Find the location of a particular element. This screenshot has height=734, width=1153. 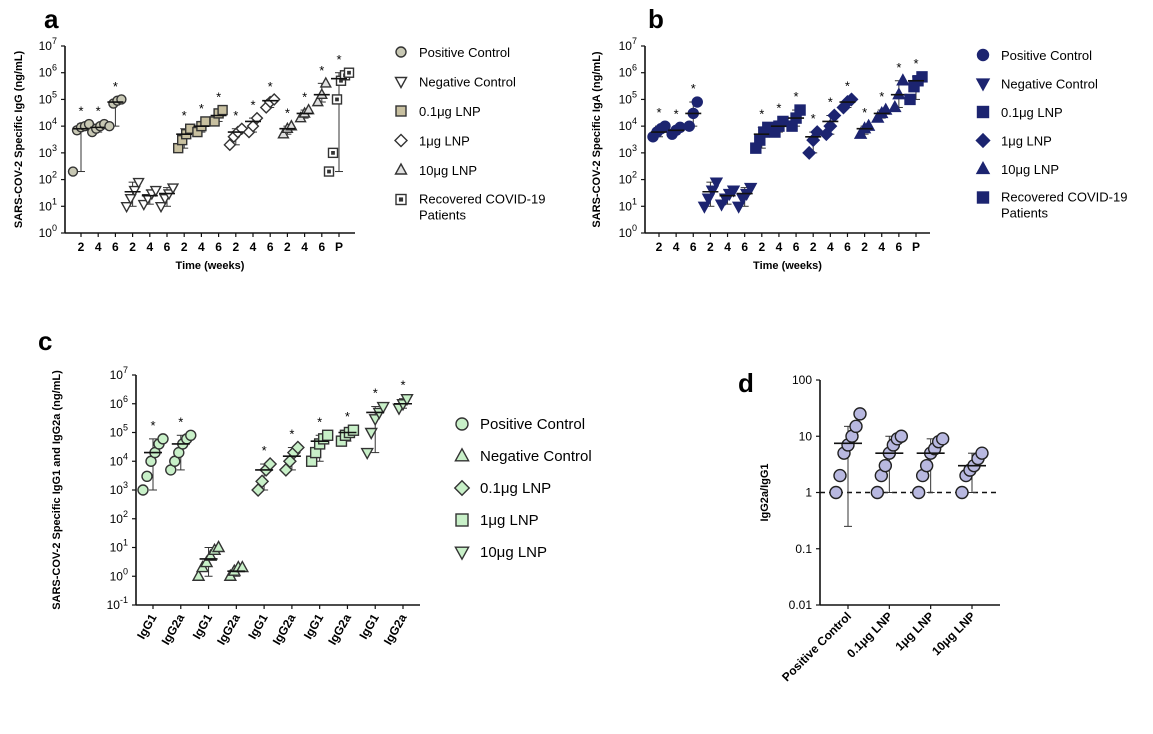

legend-label: Negative Control is located at coordinates (536, 456).